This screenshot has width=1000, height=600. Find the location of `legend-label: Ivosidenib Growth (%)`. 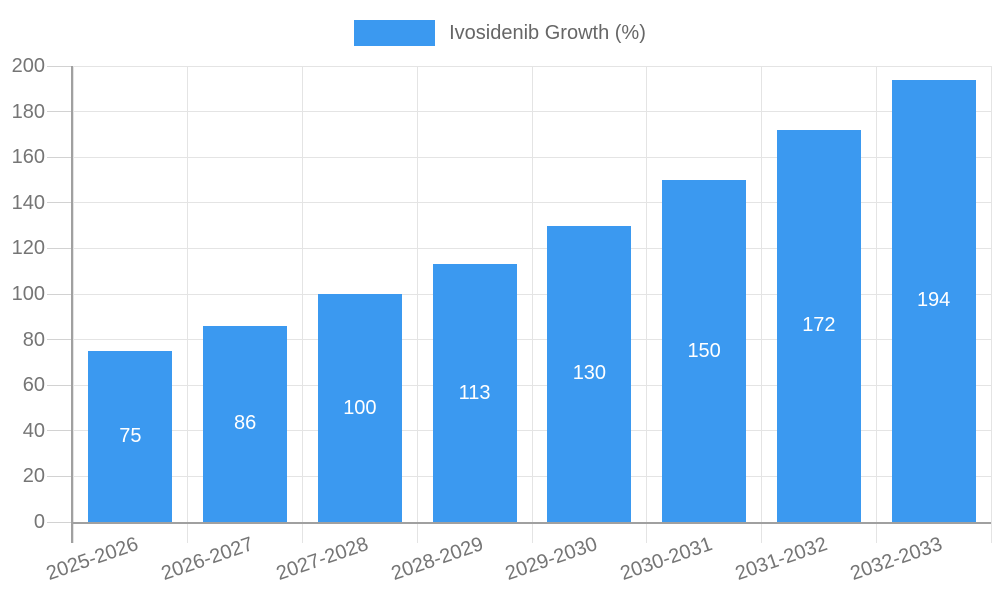

legend-label: Ivosidenib Growth (%) is located at coordinates (547, 33).